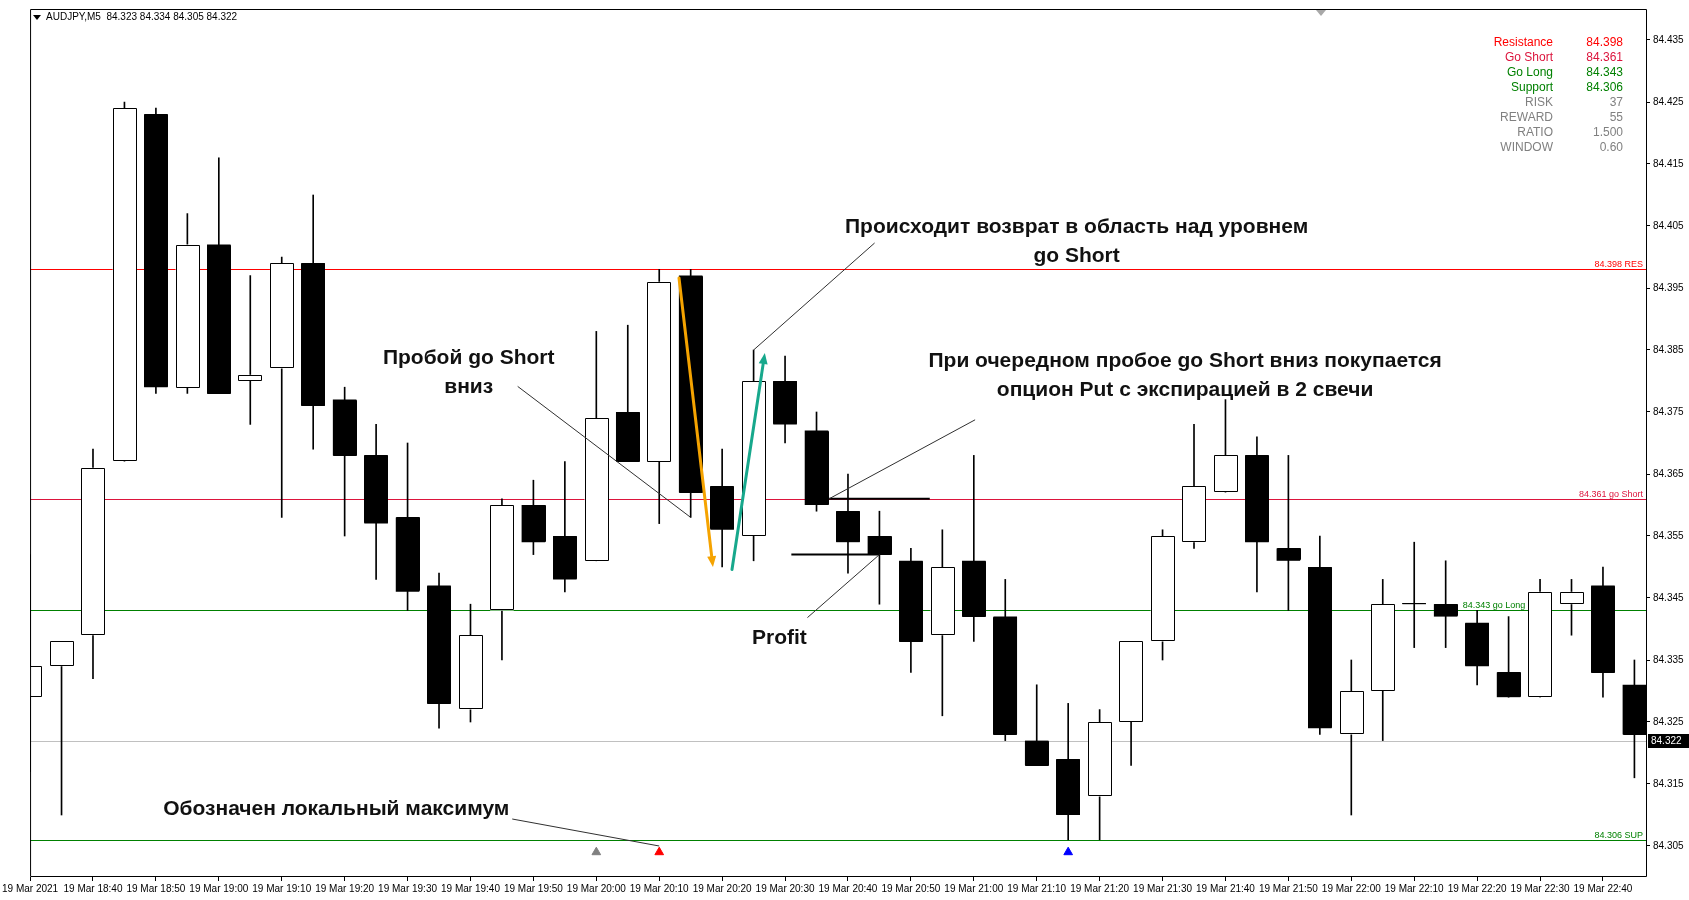  What do you see at coordinates (142, 16) in the screenshot?
I see `chart-title: AUDJPY,M5 84.323 84.334 84.305 84.322` at bounding box center [142, 16].